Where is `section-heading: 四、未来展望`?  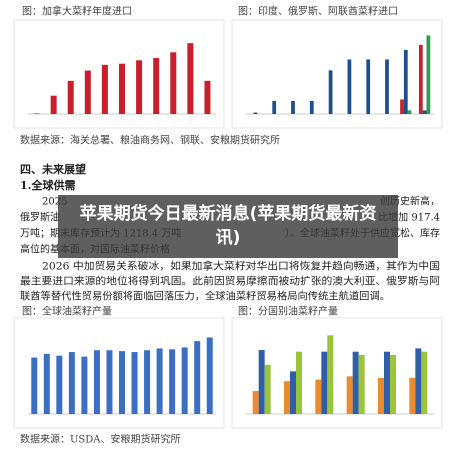
section-heading: 四、未来展望 is located at coordinates (53, 169).